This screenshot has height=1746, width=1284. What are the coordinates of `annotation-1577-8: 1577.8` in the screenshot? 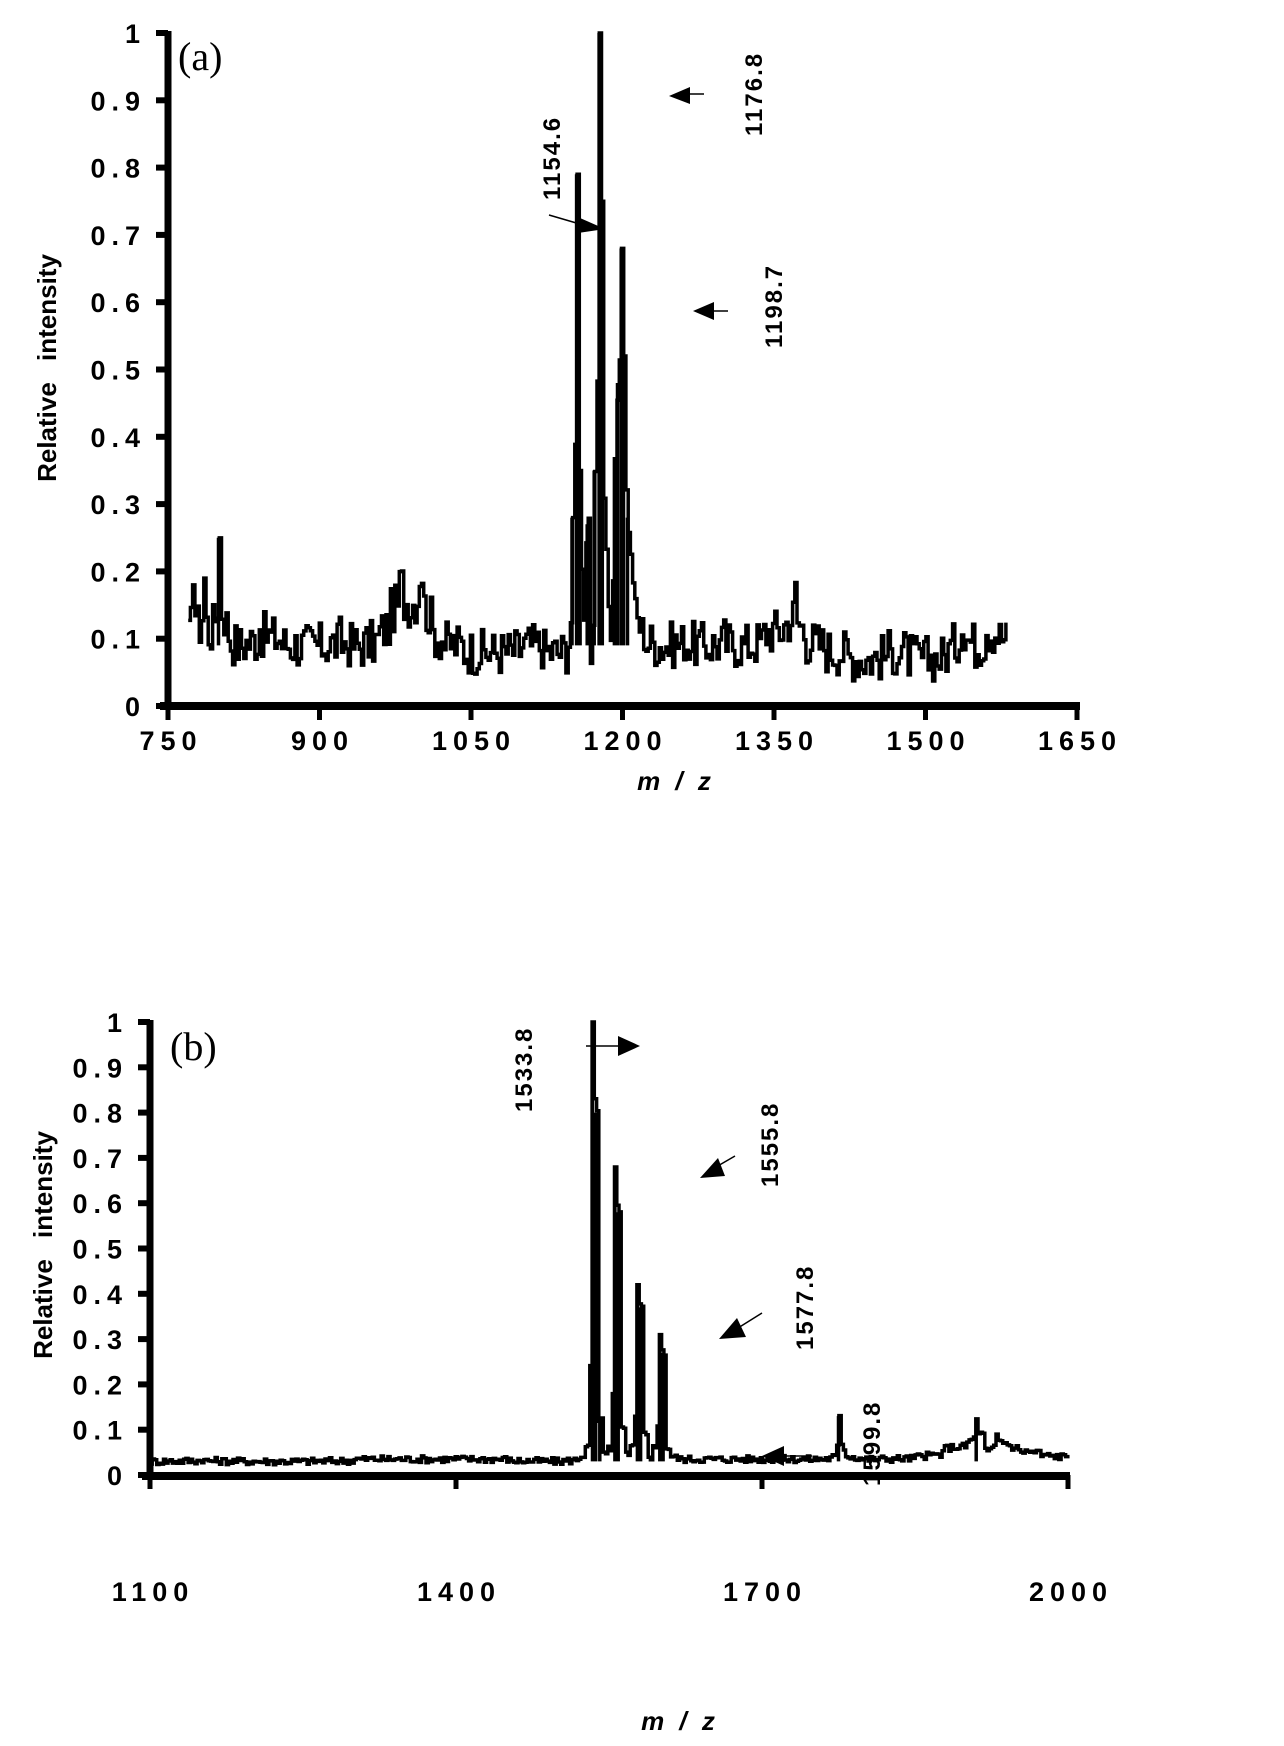 It's located at (769, 1307).